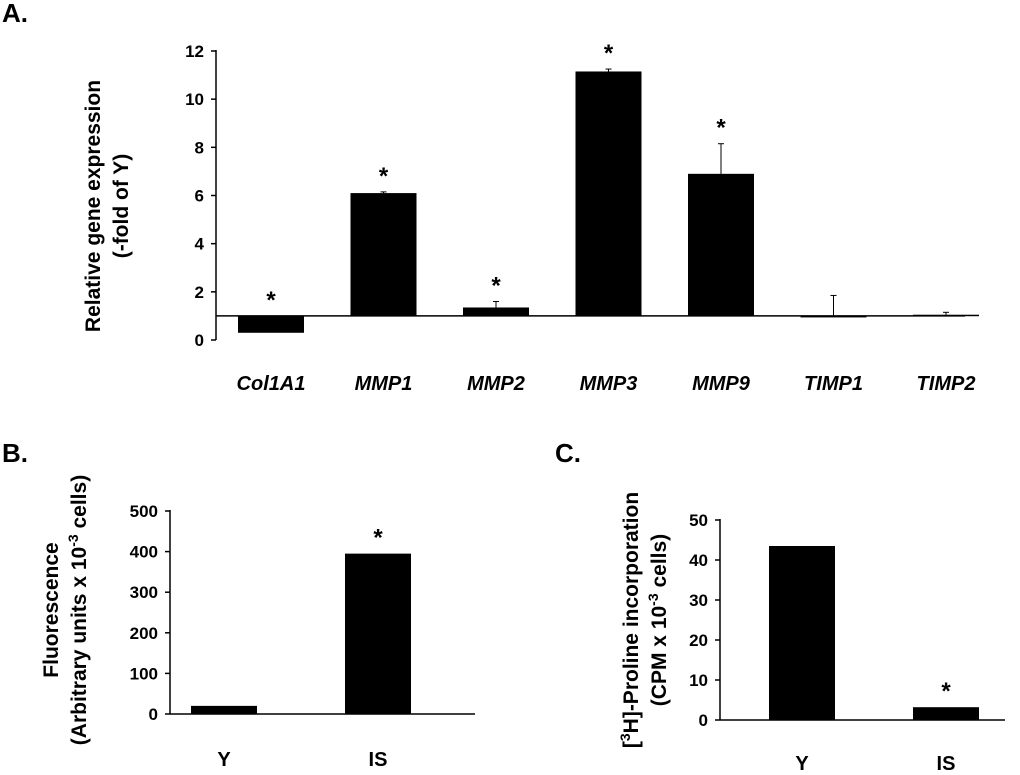 This screenshot has height=775, width=1020. Describe the element at coordinates (609, 384) in the screenshot. I see `category-label: MMP3` at that location.